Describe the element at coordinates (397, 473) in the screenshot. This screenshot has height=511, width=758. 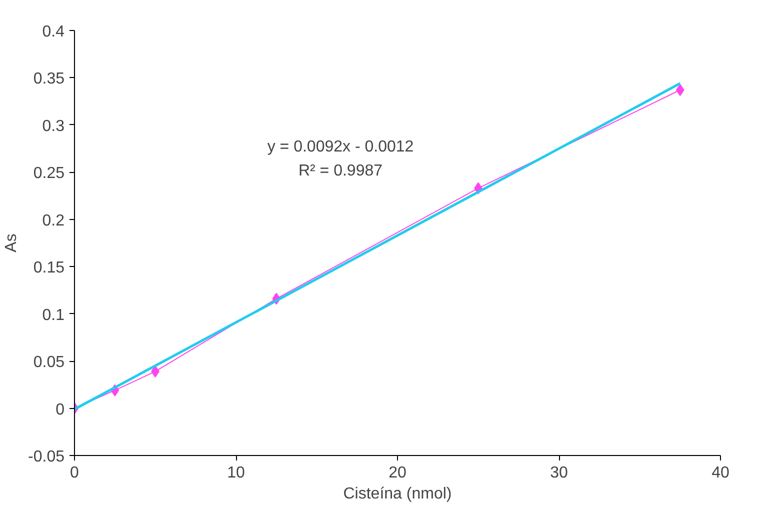
I see `x-tick-label: 20` at that location.